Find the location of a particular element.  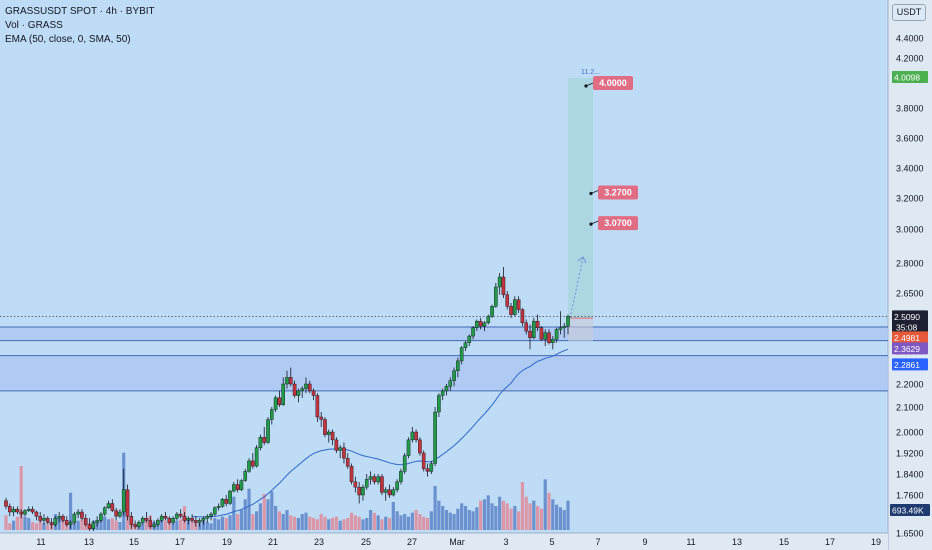

price-axis-background is located at coordinates (910, 275).